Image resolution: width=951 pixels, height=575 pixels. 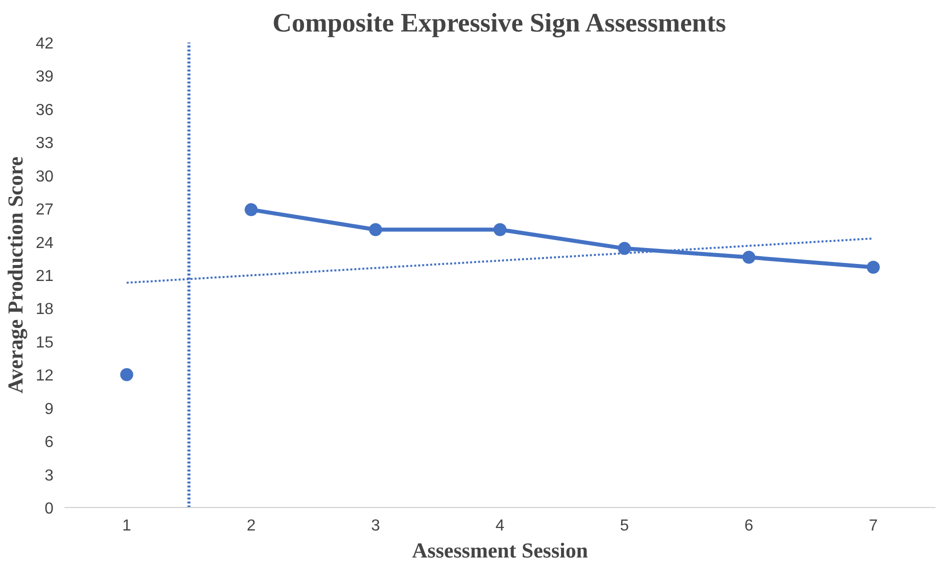 What do you see at coordinates (49, 443) in the screenshot?
I see `y-tick-label: 6` at bounding box center [49, 443].